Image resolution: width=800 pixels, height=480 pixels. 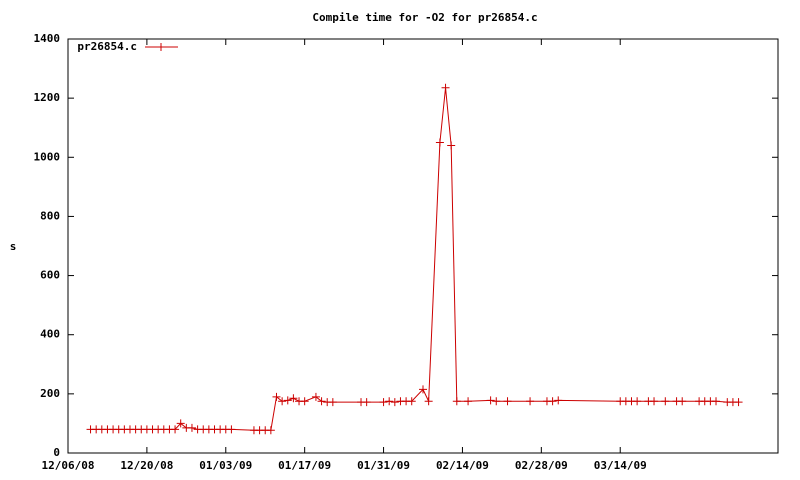 What do you see at coordinates (50, 334) in the screenshot?
I see `y-tick-label: 400` at bounding box center [50, 334].